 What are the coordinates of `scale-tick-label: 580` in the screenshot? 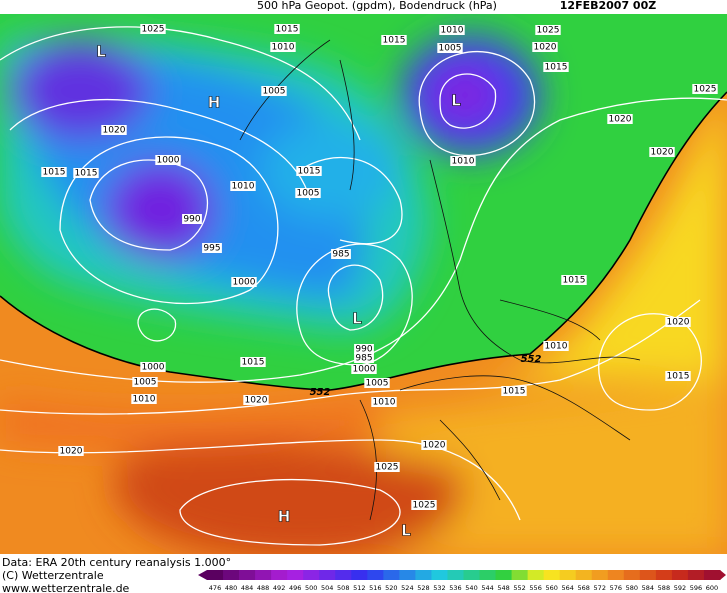 It's located at (632, 588).